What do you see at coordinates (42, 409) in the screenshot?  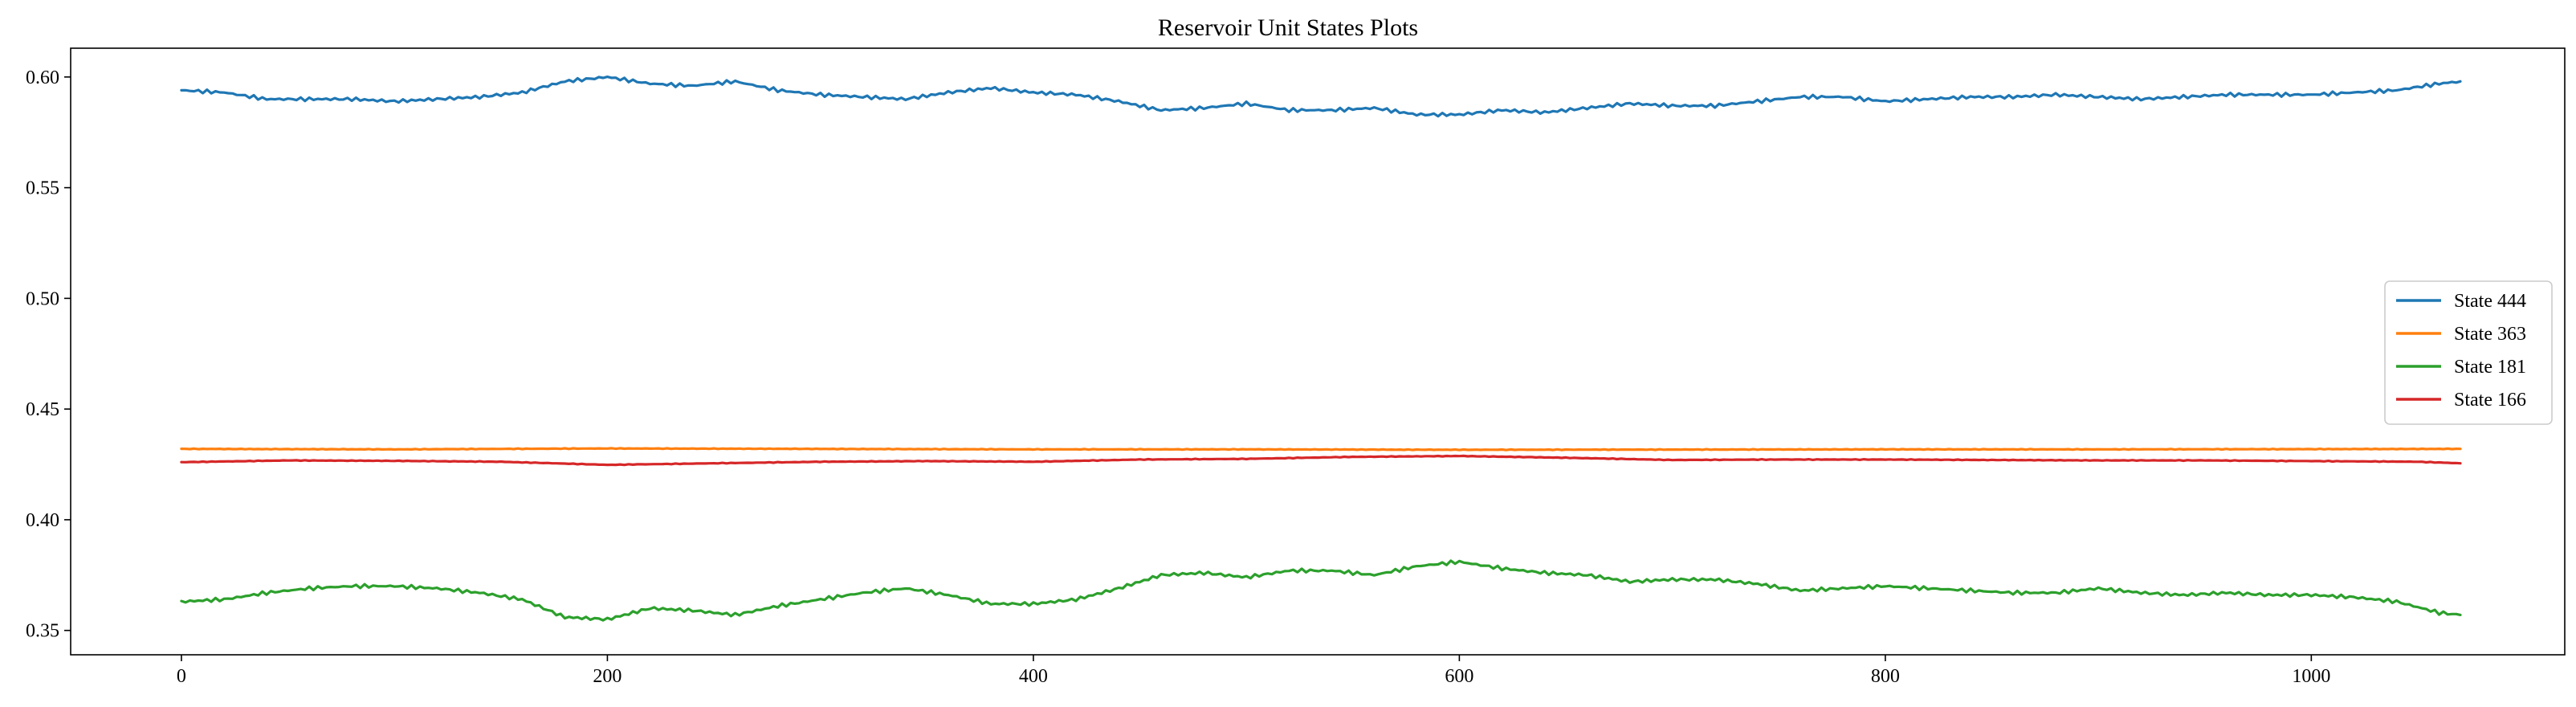 I see `y-tick-label: 0.45` at bounding box center [42, 409].